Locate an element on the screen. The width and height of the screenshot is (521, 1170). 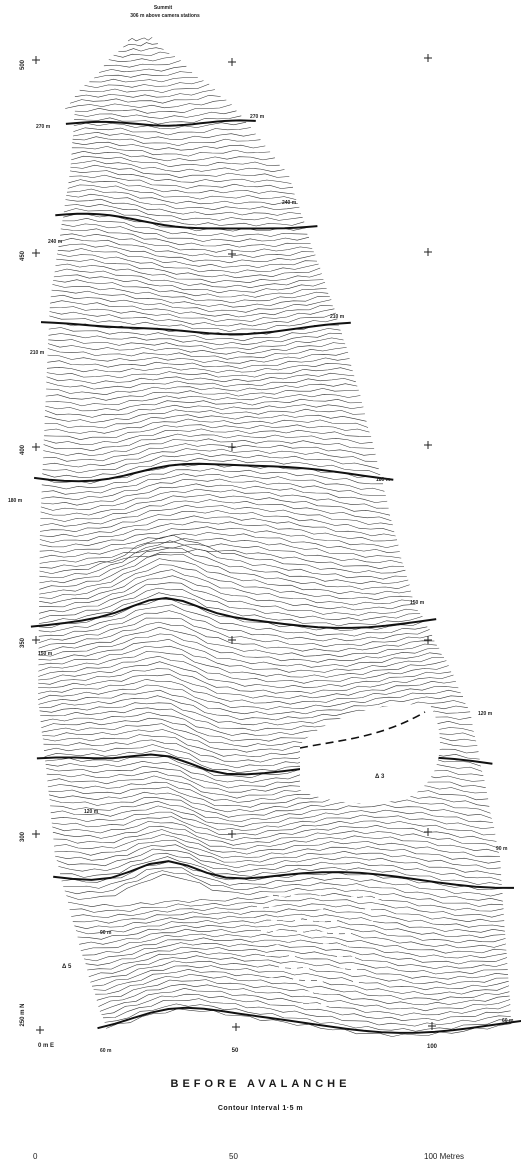
contour-label-210-left: 210 m is located at coordinates (37, 353).